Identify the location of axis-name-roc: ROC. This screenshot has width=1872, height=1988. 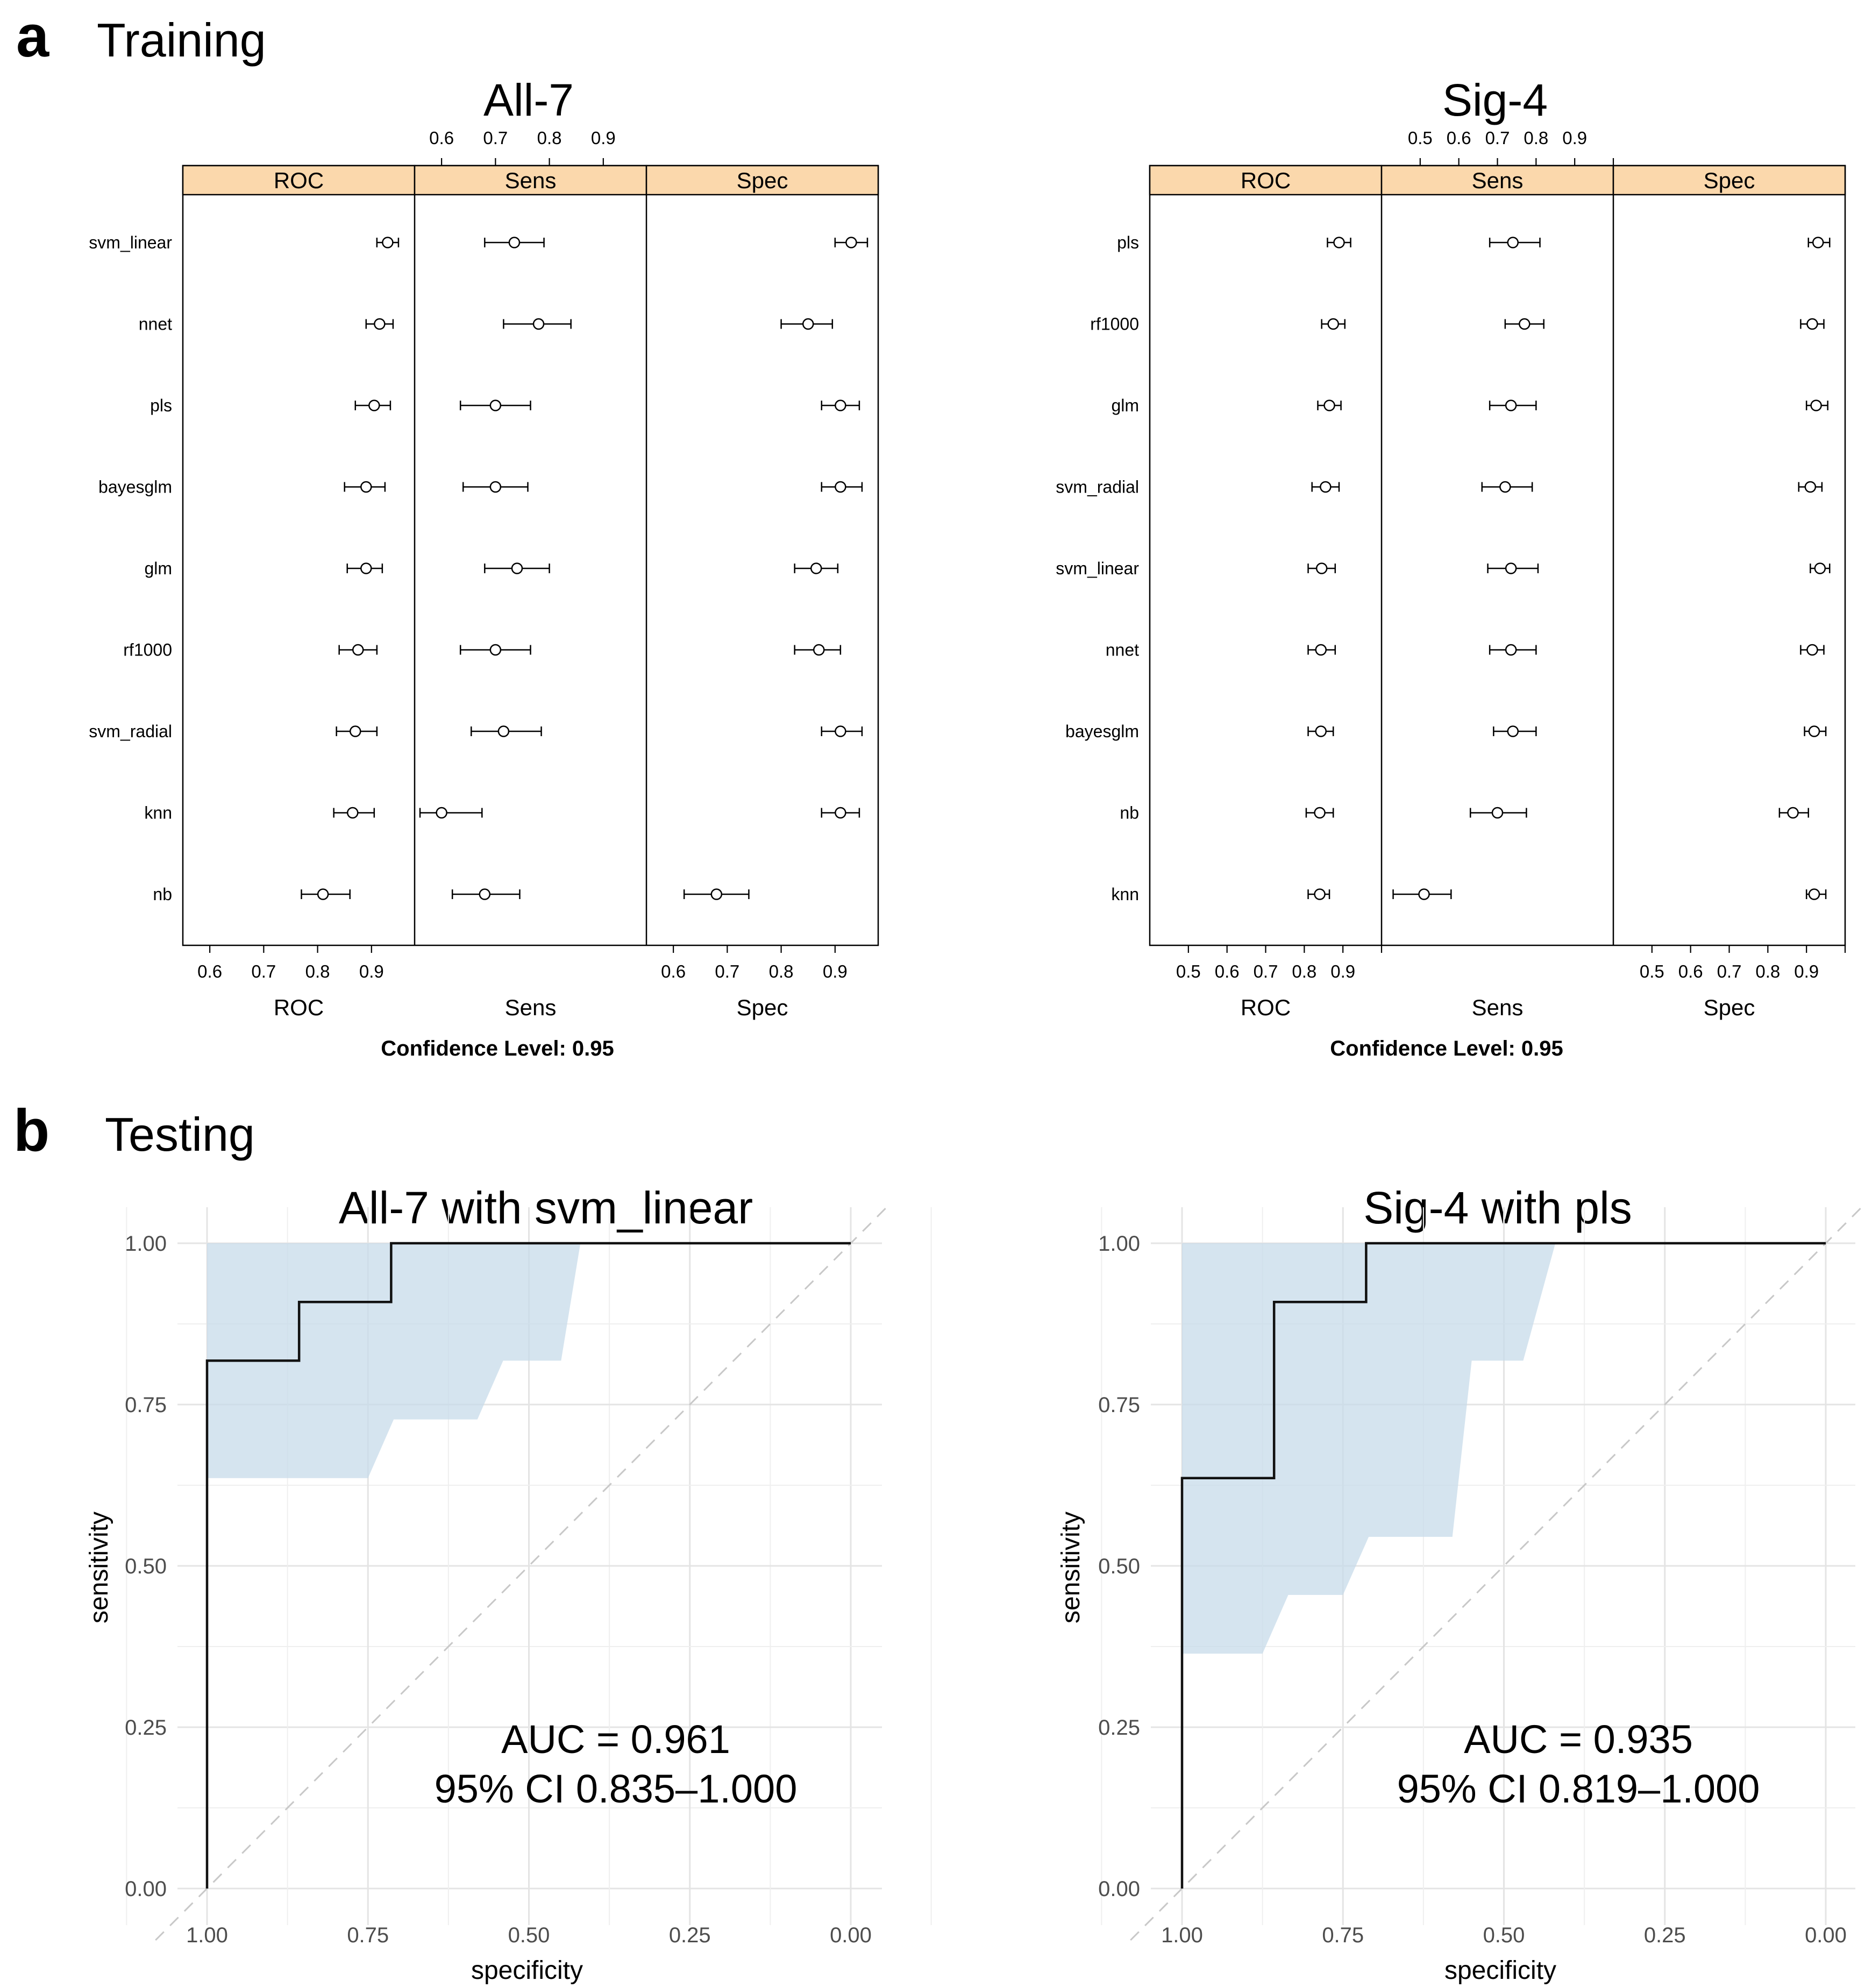
(299, 1008).